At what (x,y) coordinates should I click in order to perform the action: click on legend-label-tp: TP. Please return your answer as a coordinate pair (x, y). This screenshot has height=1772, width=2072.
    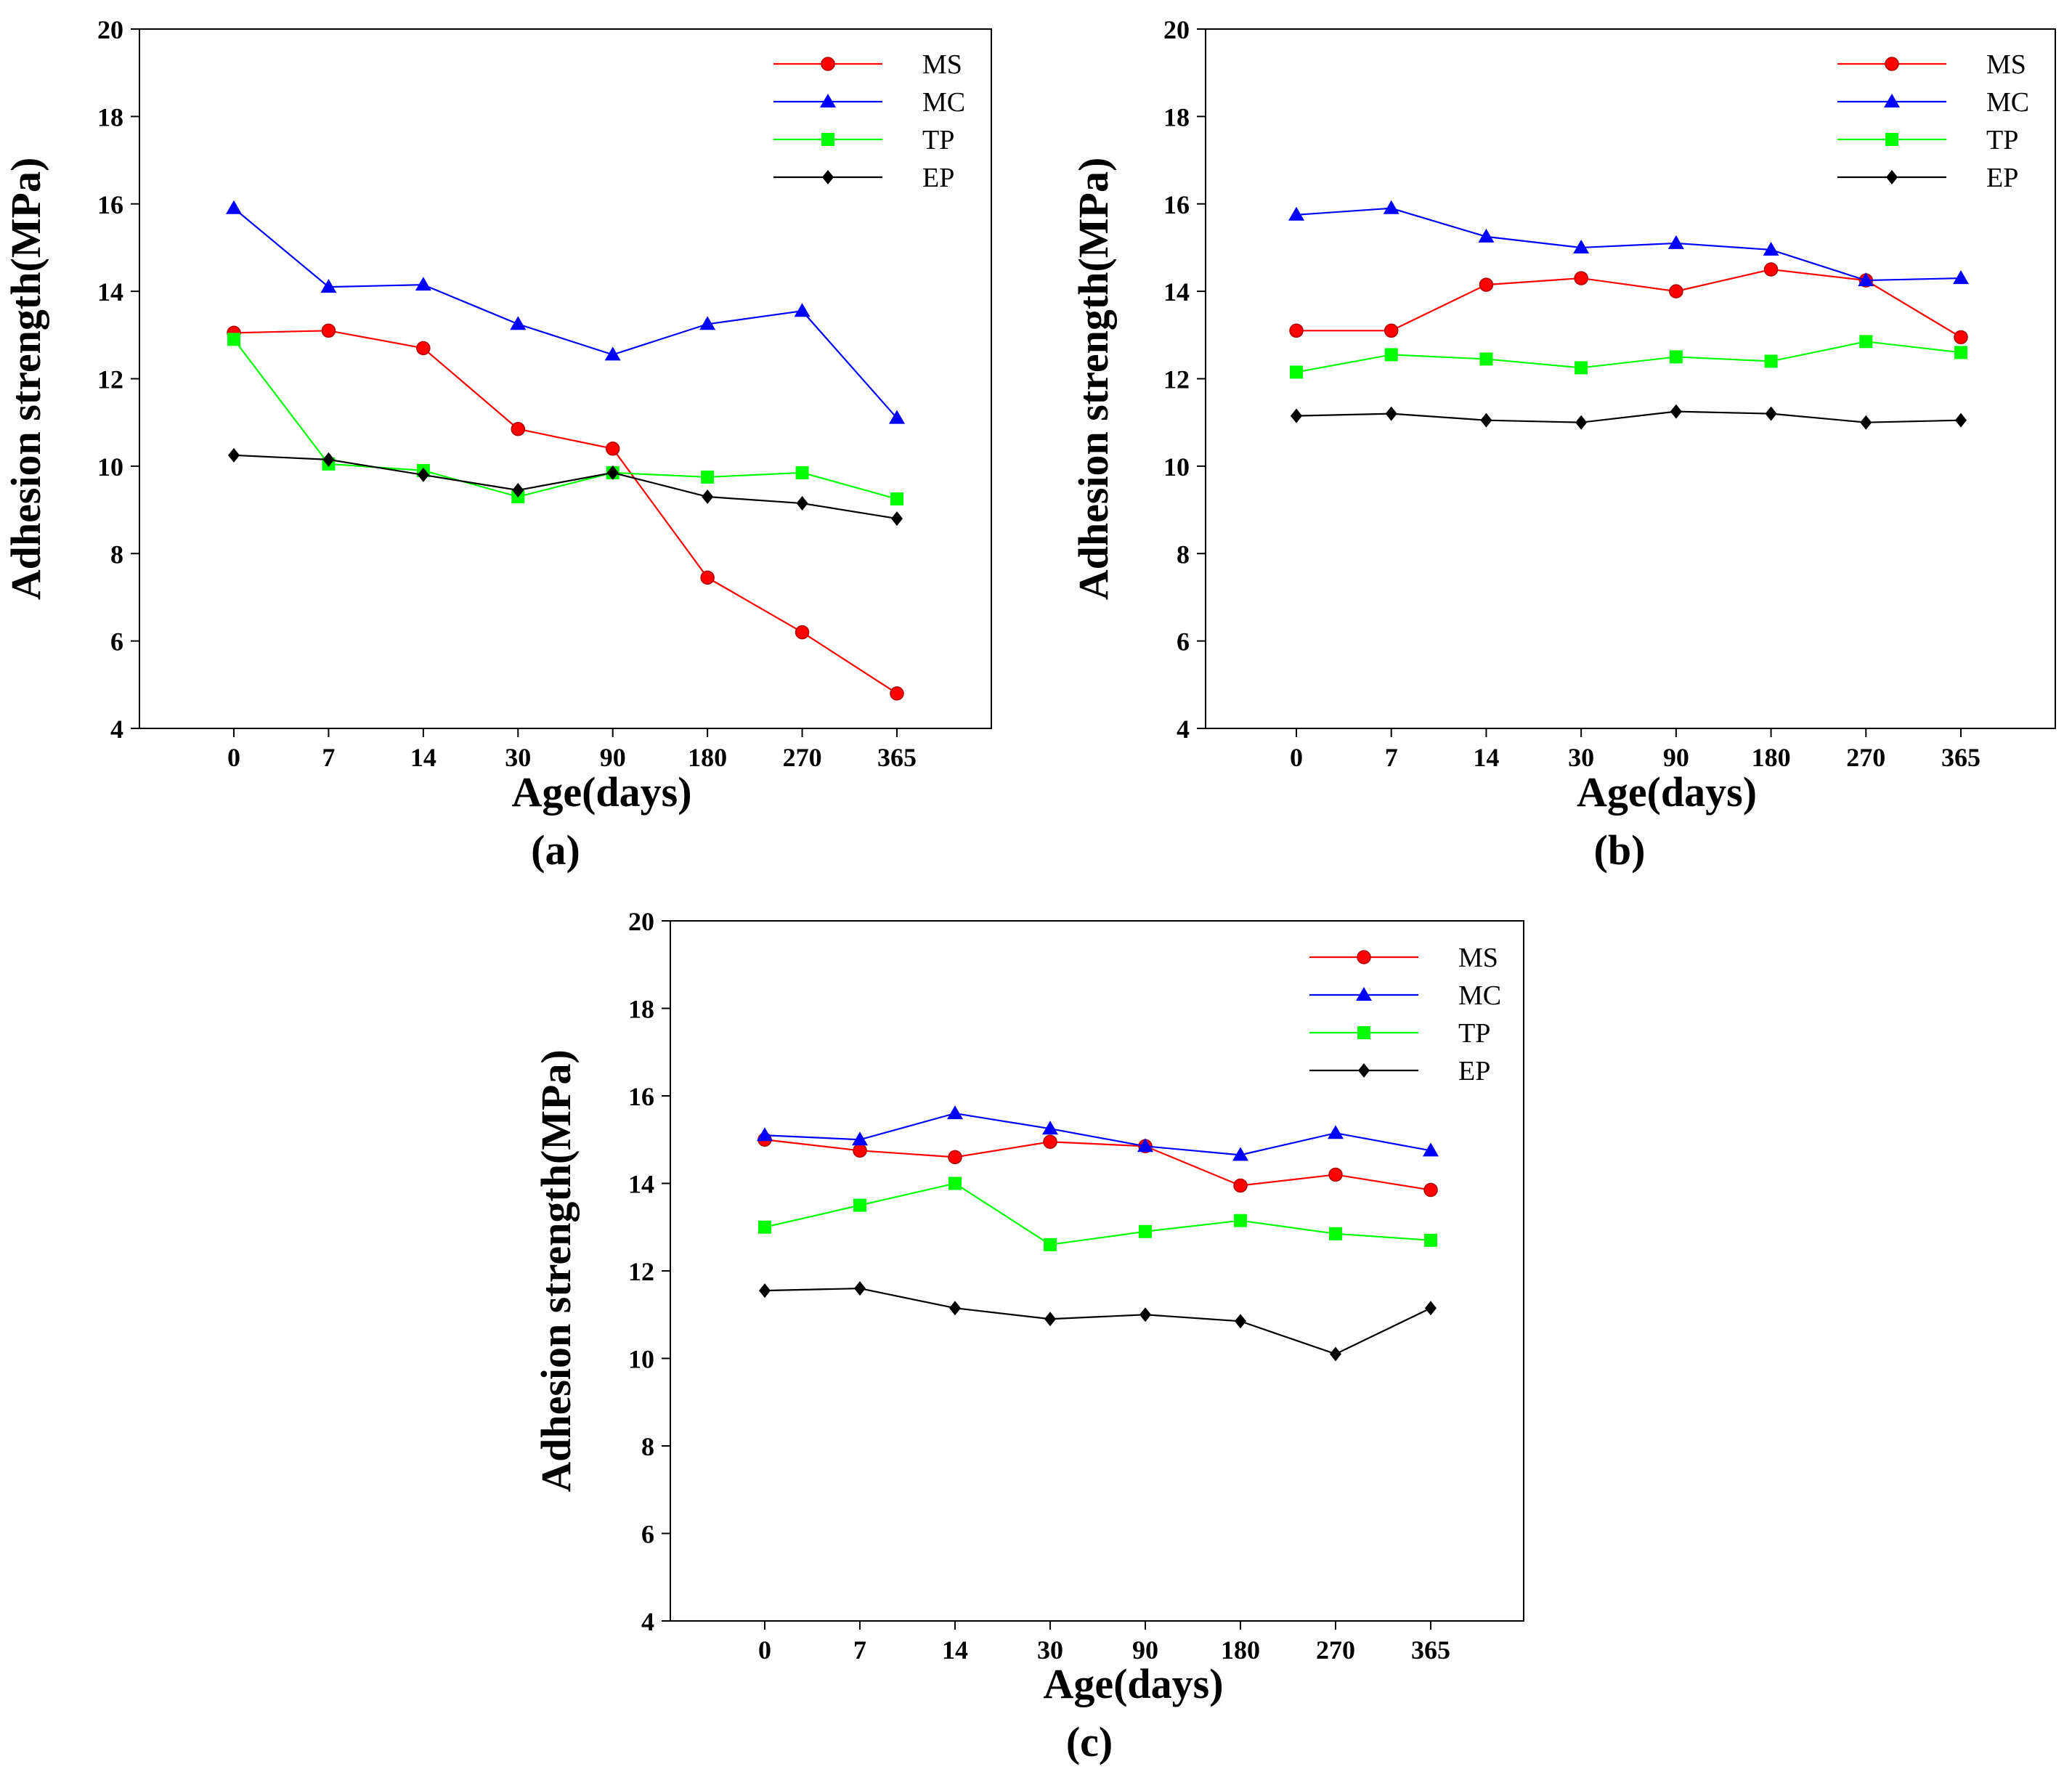
    Looking at the image, I should click on (1474, 1033).